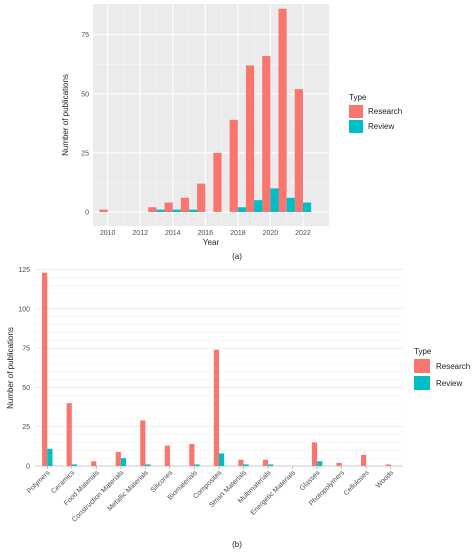  Describe the element at coordinates (45, 369) in the screenshot. I see `chart-b-bar-research-polymers` at that location.